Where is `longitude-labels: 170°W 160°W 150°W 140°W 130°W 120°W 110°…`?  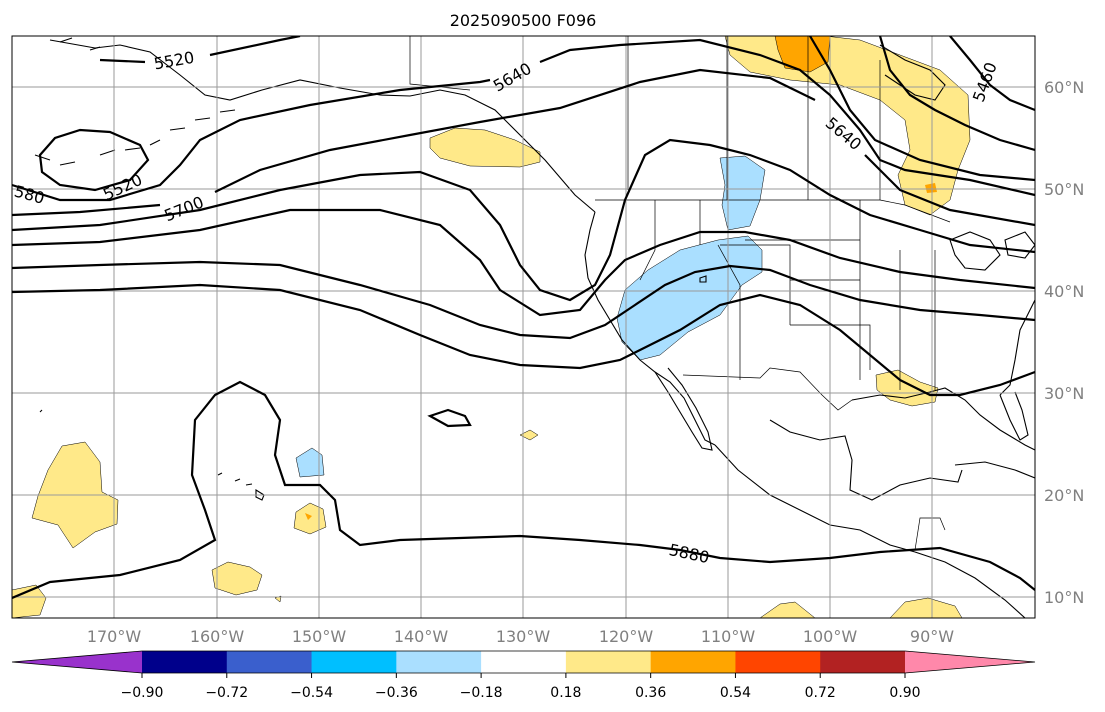
longitude-labels: 170°W 160°W 150°W 140°W 130°W 120°W 110°… is located at coordinates (520, 636).